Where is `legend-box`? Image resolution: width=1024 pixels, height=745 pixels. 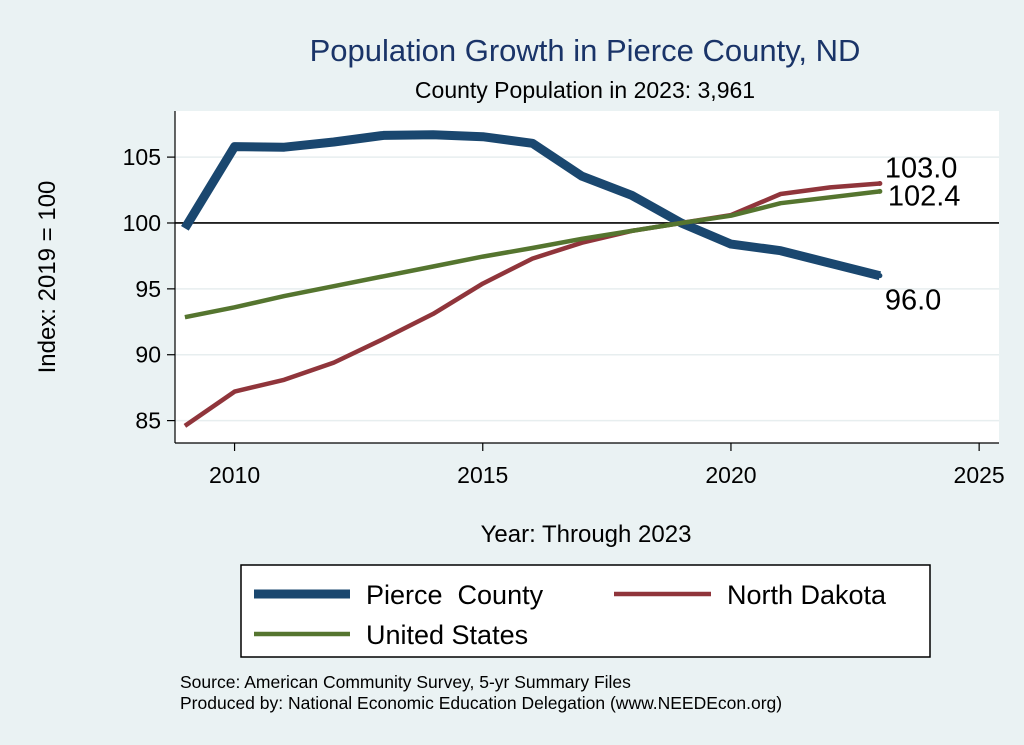
legend-box is located at coordinates (585, 611).